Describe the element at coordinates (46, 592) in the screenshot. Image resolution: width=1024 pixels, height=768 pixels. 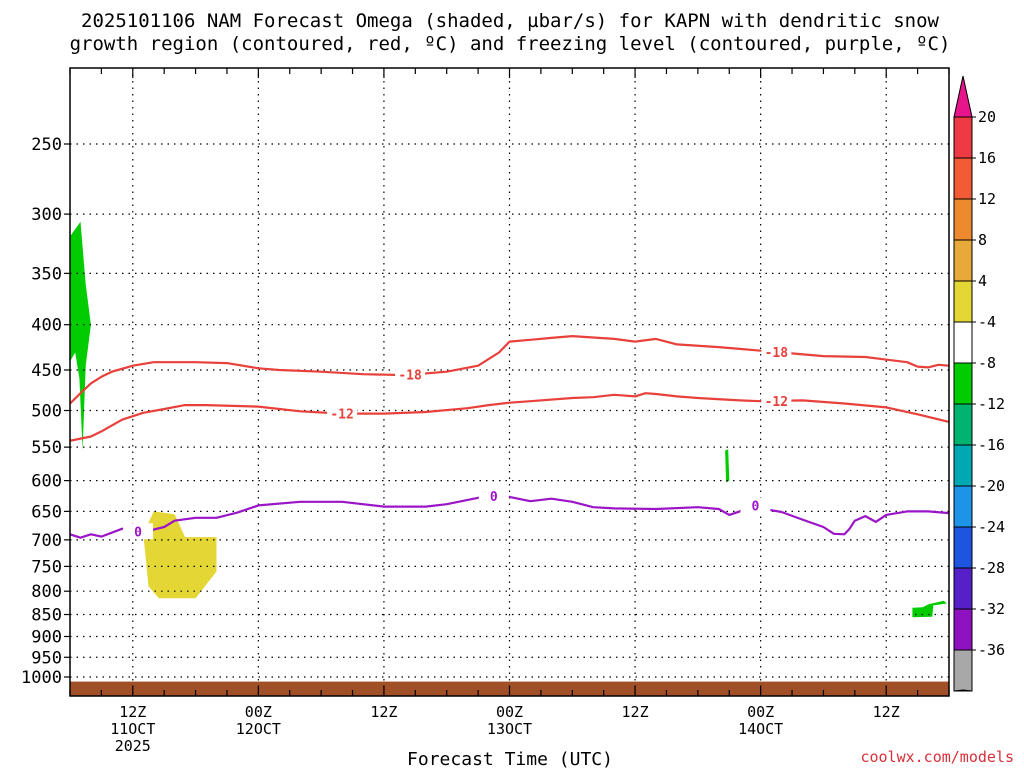
I see `y-tick-label: 800` at that location.